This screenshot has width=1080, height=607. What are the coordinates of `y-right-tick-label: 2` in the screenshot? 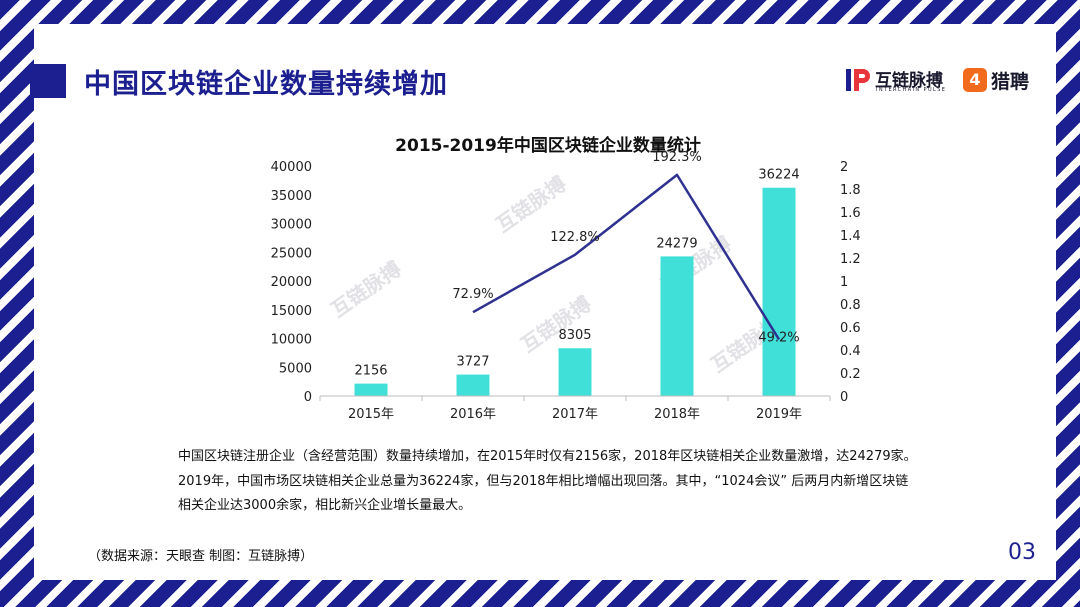 It's located at (844, 167).